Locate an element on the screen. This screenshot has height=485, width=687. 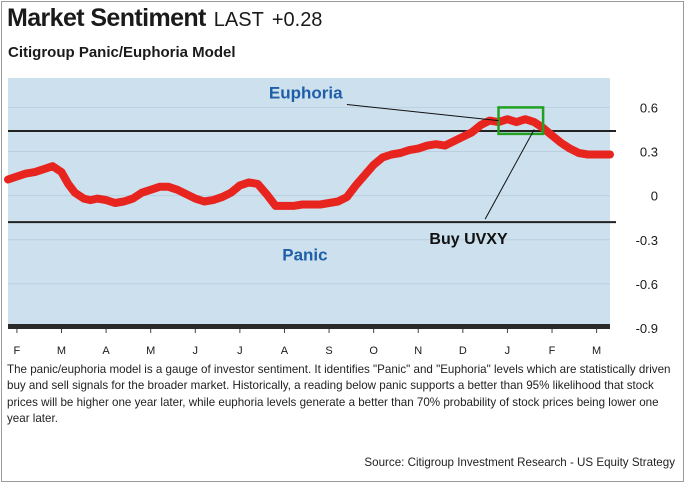
buy-uvxy-label: Buy UVXY is located at coordinates (468, 239).